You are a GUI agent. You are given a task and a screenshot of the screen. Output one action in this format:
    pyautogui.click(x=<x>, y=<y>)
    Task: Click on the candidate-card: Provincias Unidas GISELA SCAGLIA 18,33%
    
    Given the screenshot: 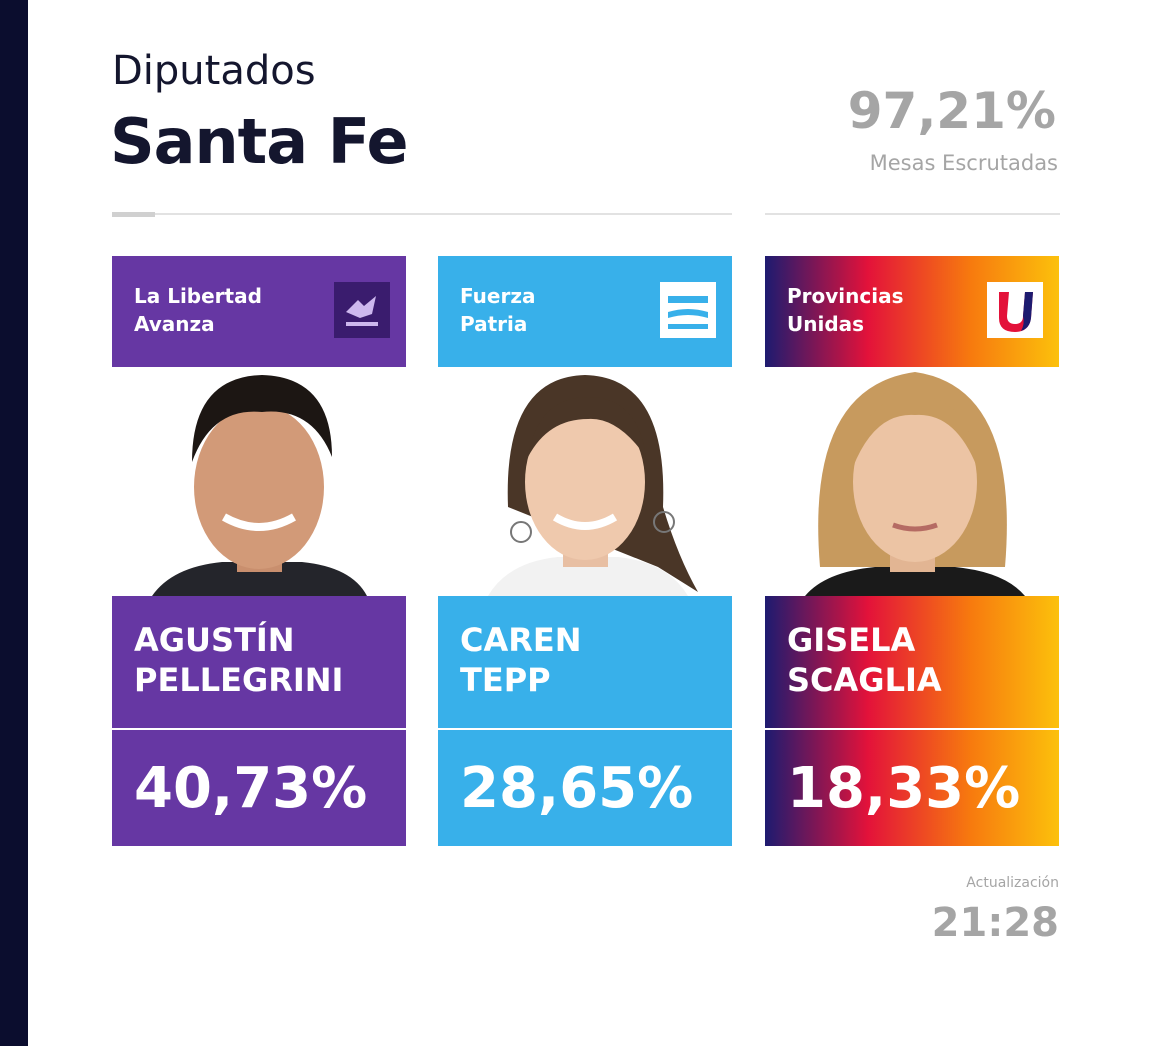 What is the action you would take?
    pyautogui.click(x=912, y=551)
    